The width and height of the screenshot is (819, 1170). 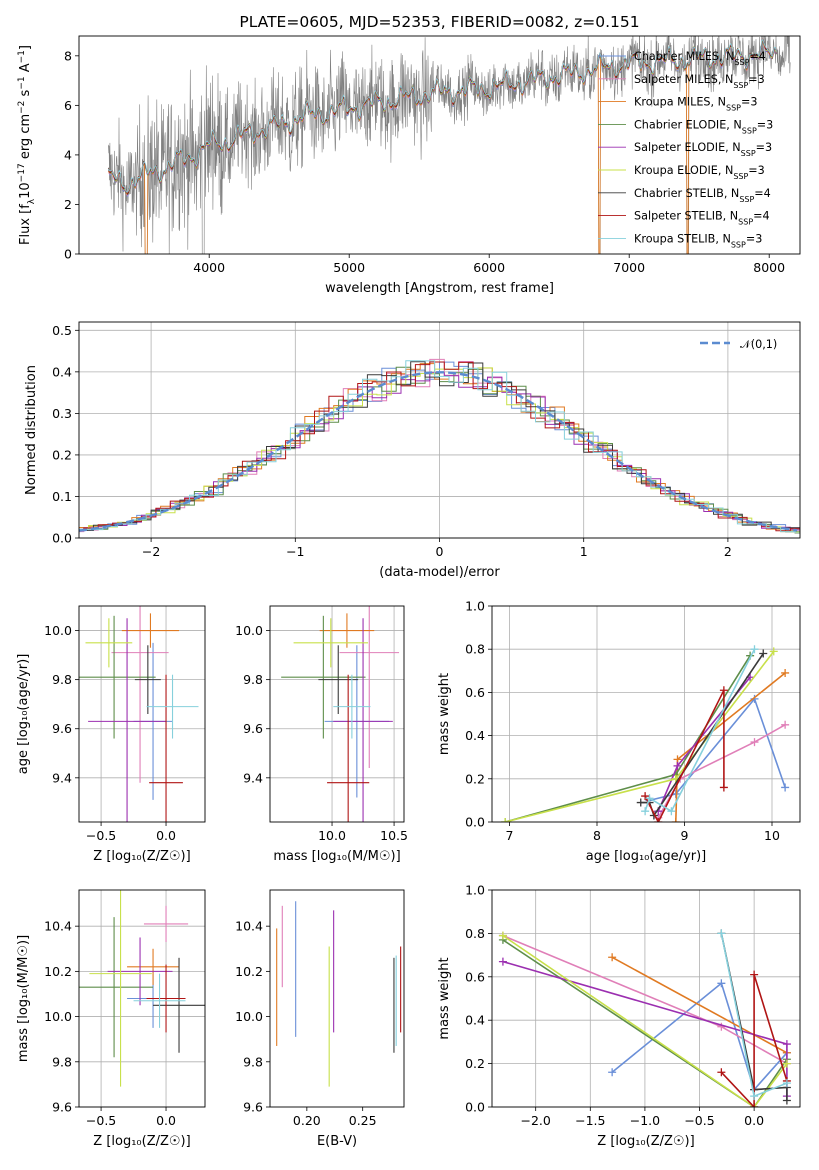 What do you see at coordinates (758, 344) in the screenshot?
I see `legend-entry-gaussian: 𝒩(0,1)` at bounding box center [758, 344].